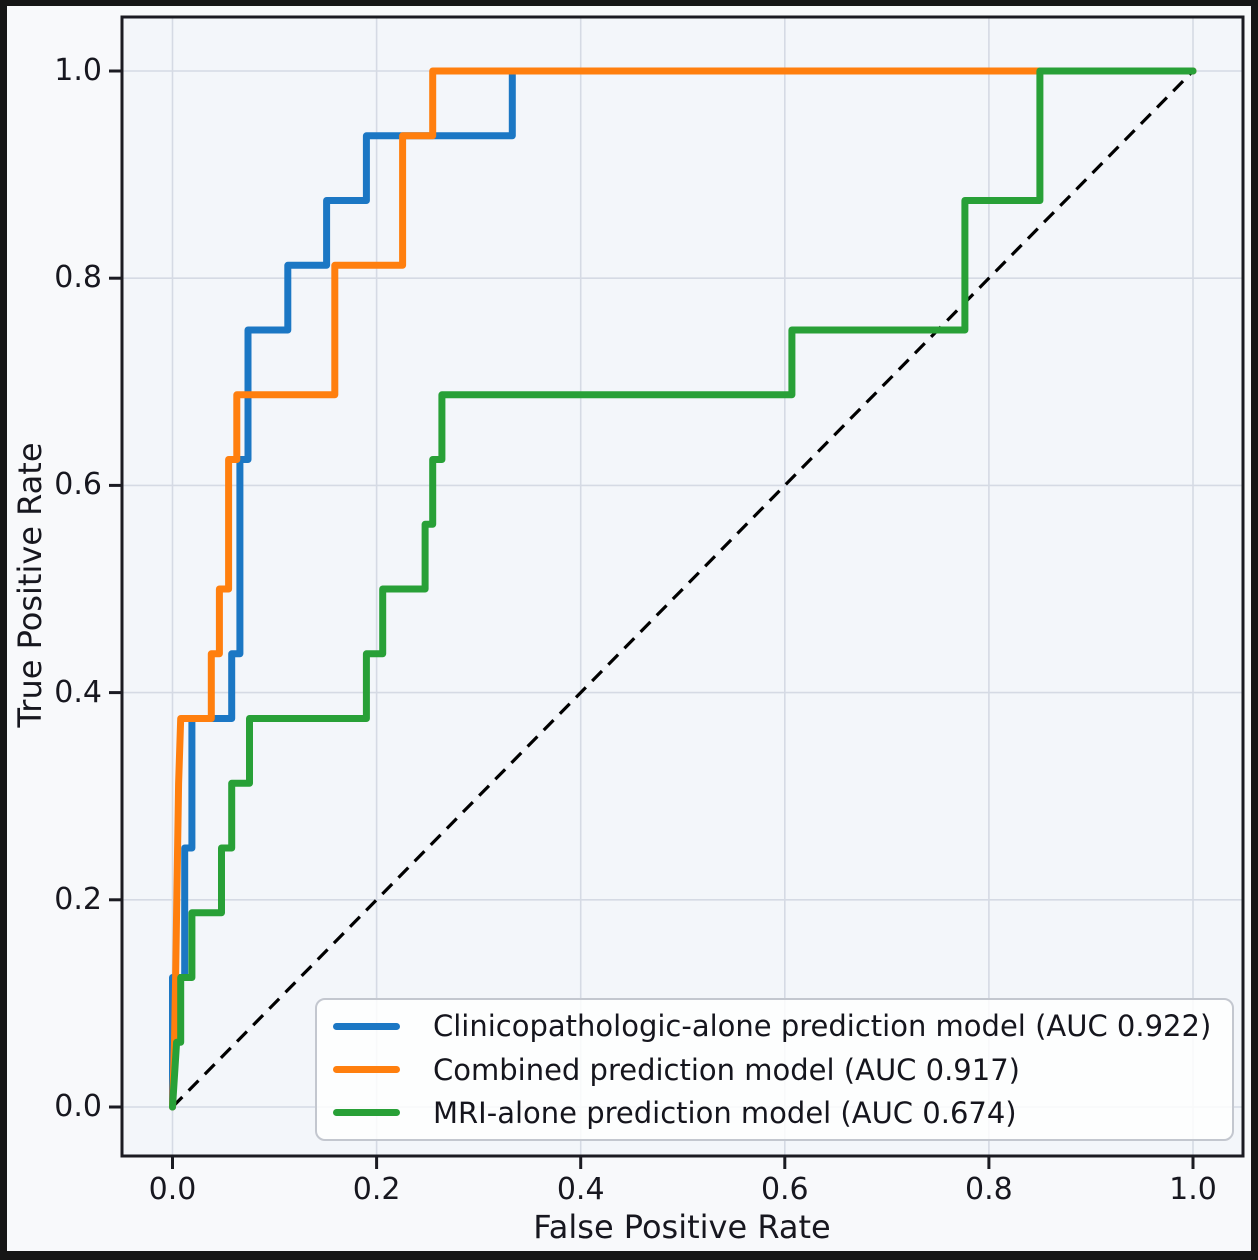 The width and height of the screenshot is (1258, 1260). I want to click on y-tick-label-0.4: 0.4, so click(78, 692).